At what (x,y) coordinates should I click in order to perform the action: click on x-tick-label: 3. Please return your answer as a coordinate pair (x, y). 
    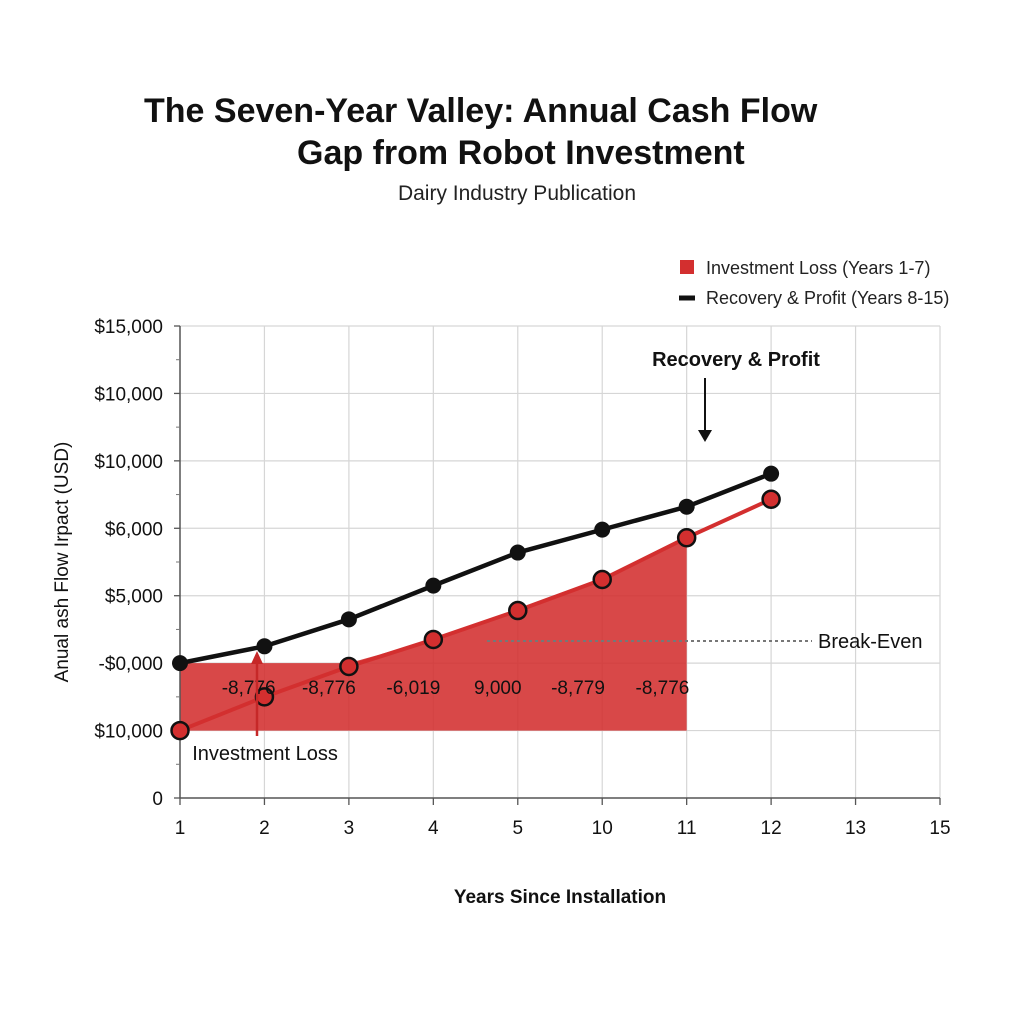
    Looking at the image, I should click on (349, 828).